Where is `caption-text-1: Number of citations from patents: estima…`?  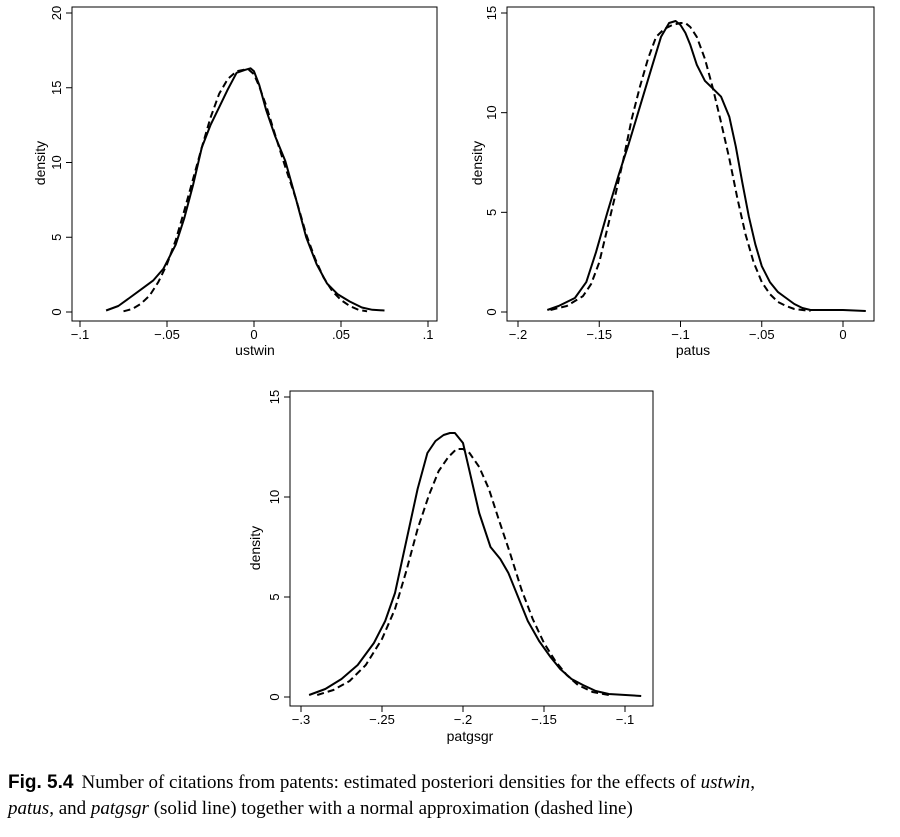
caption-text-1: Number of citations from patents: estima… is located at coordinates (391, 782).